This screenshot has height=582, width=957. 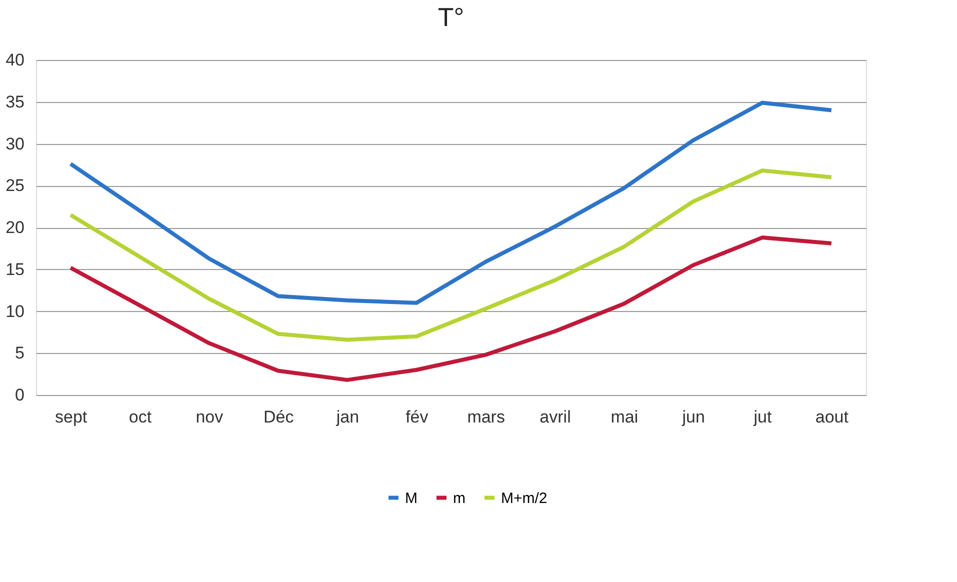 I want to click on y-tick-label: 40, so click(x=15, y=60).